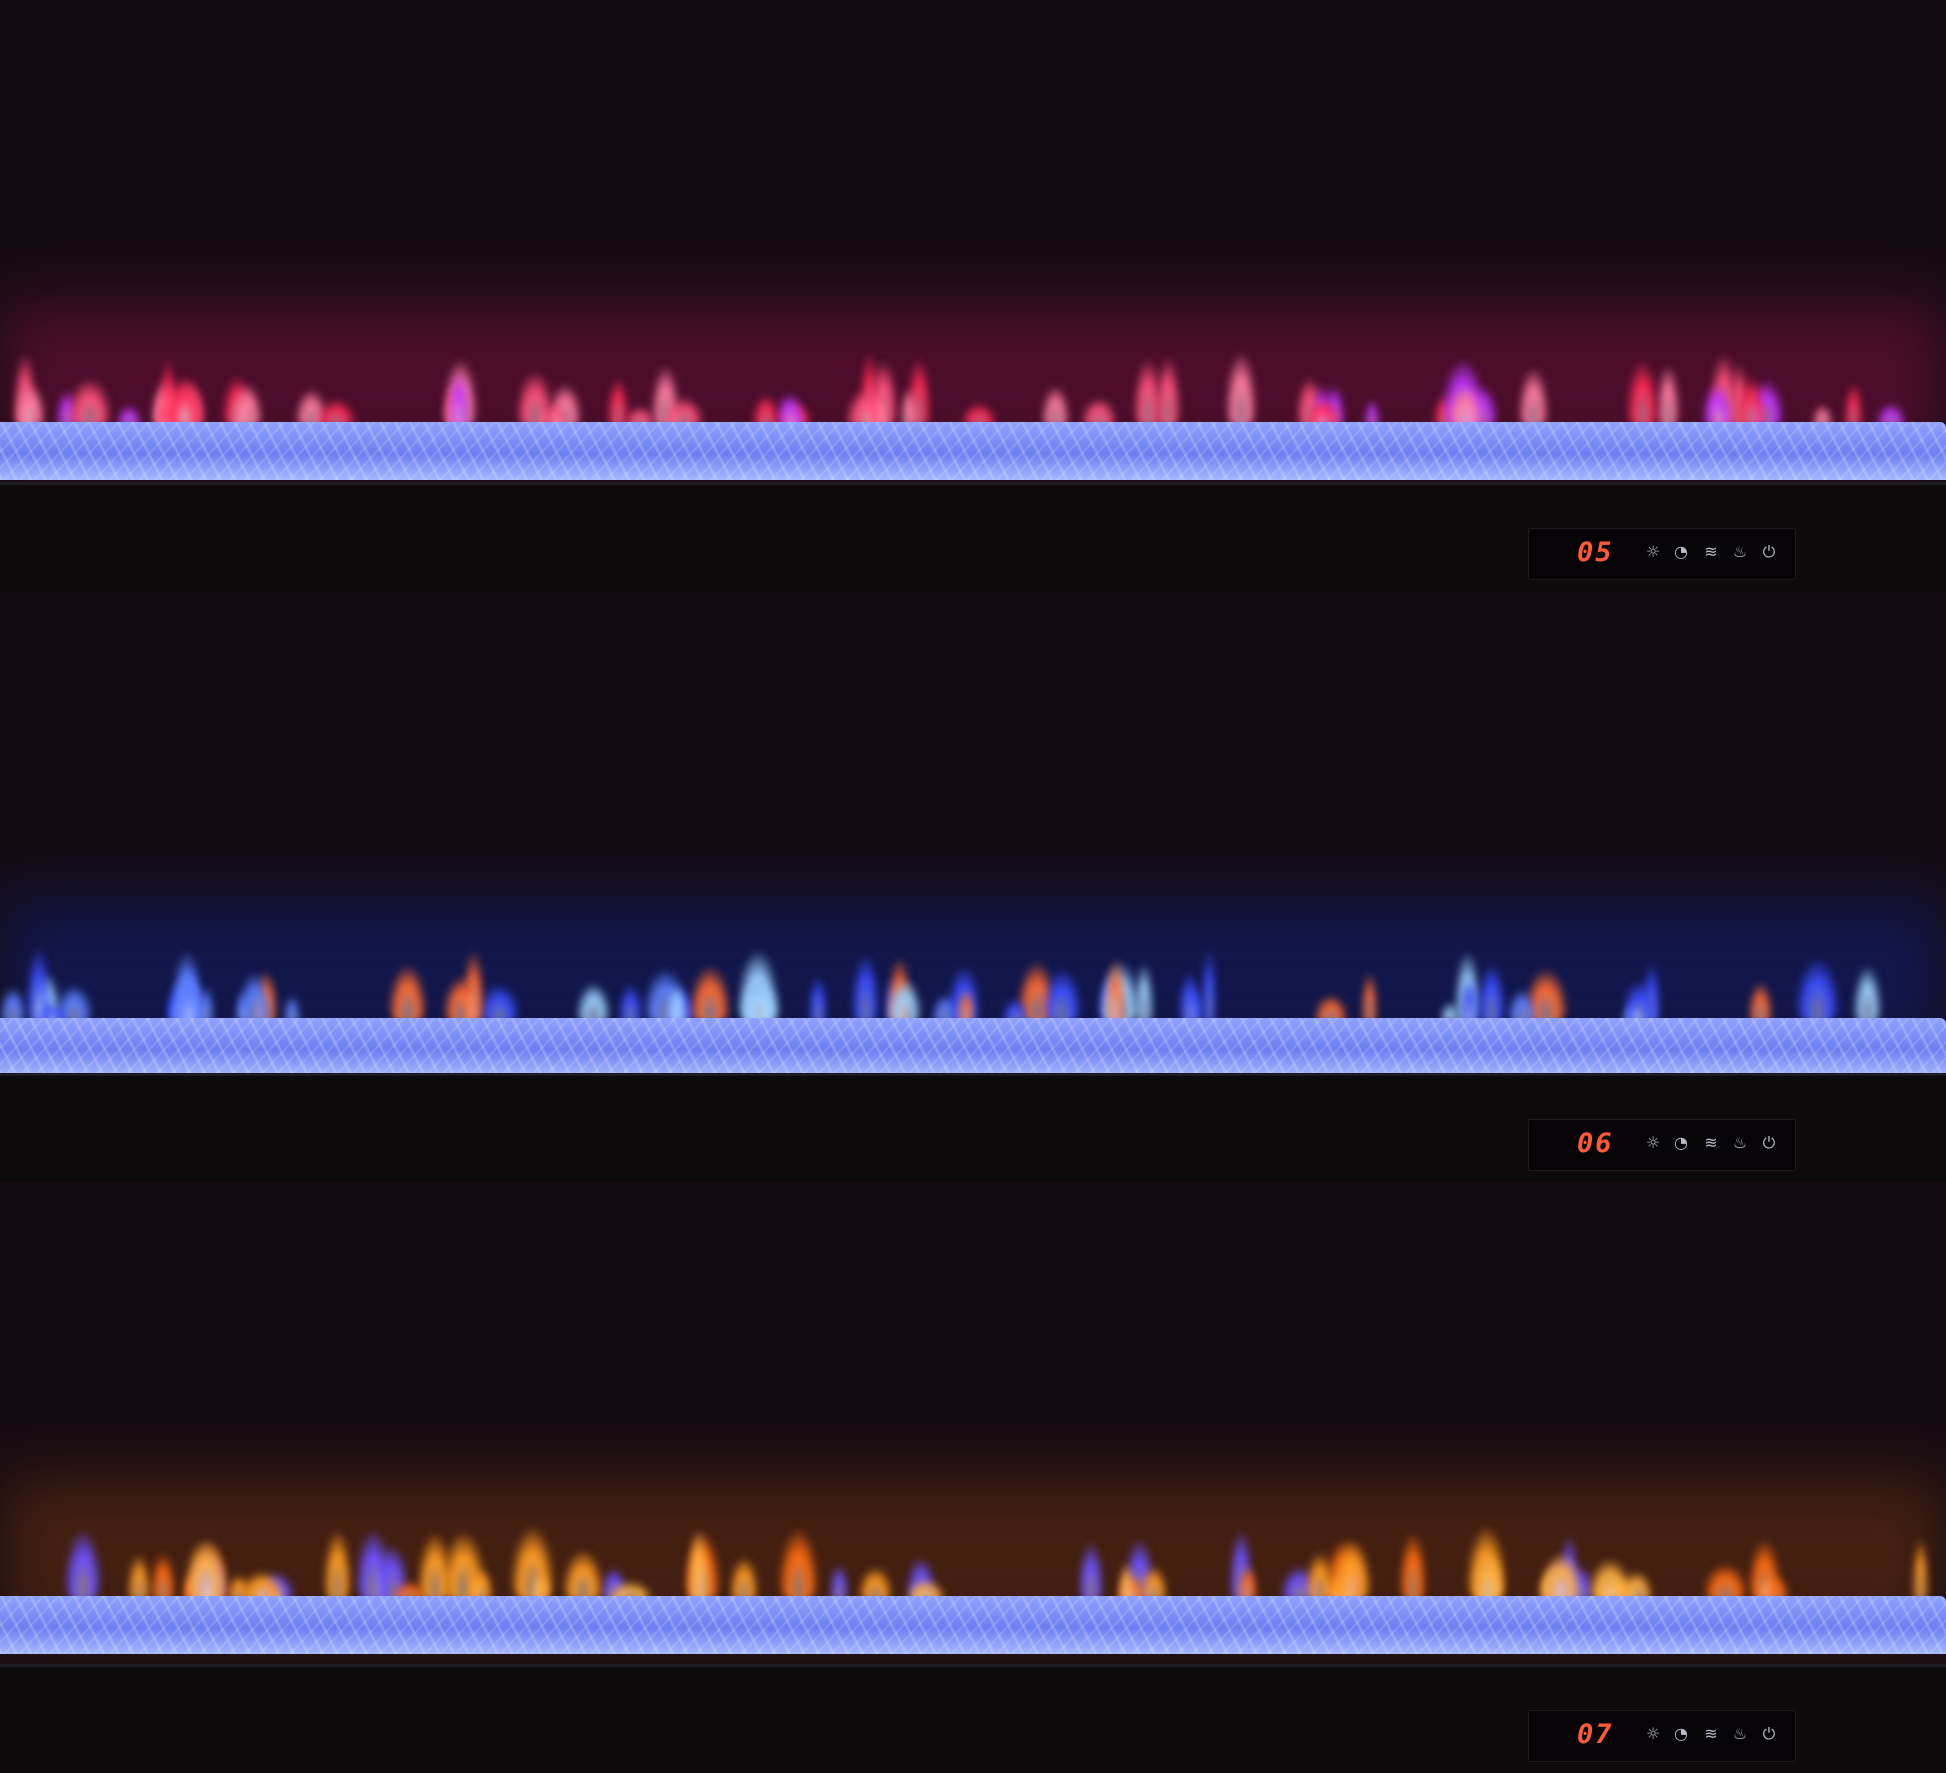  Describe the element at coordinates (1595, 1734) in the screenshot. I see `led-display: 07` at that location.